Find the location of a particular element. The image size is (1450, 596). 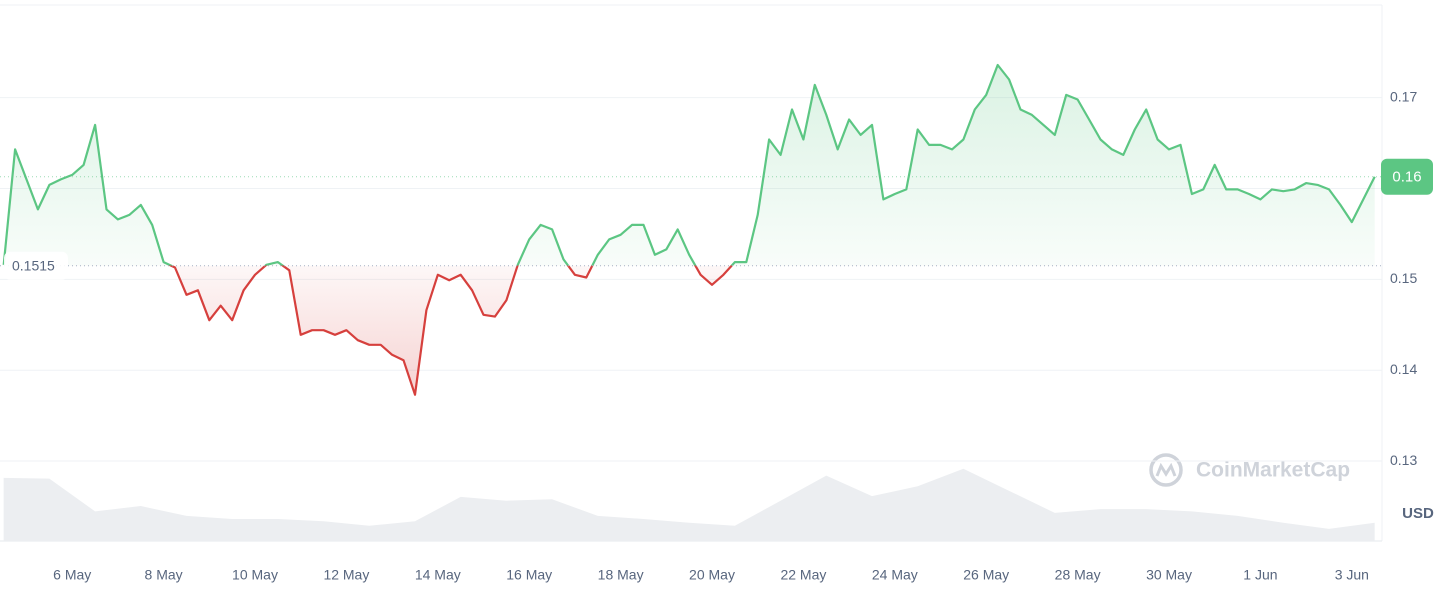

baseline-label-bg is located at coordinates (36, 265).